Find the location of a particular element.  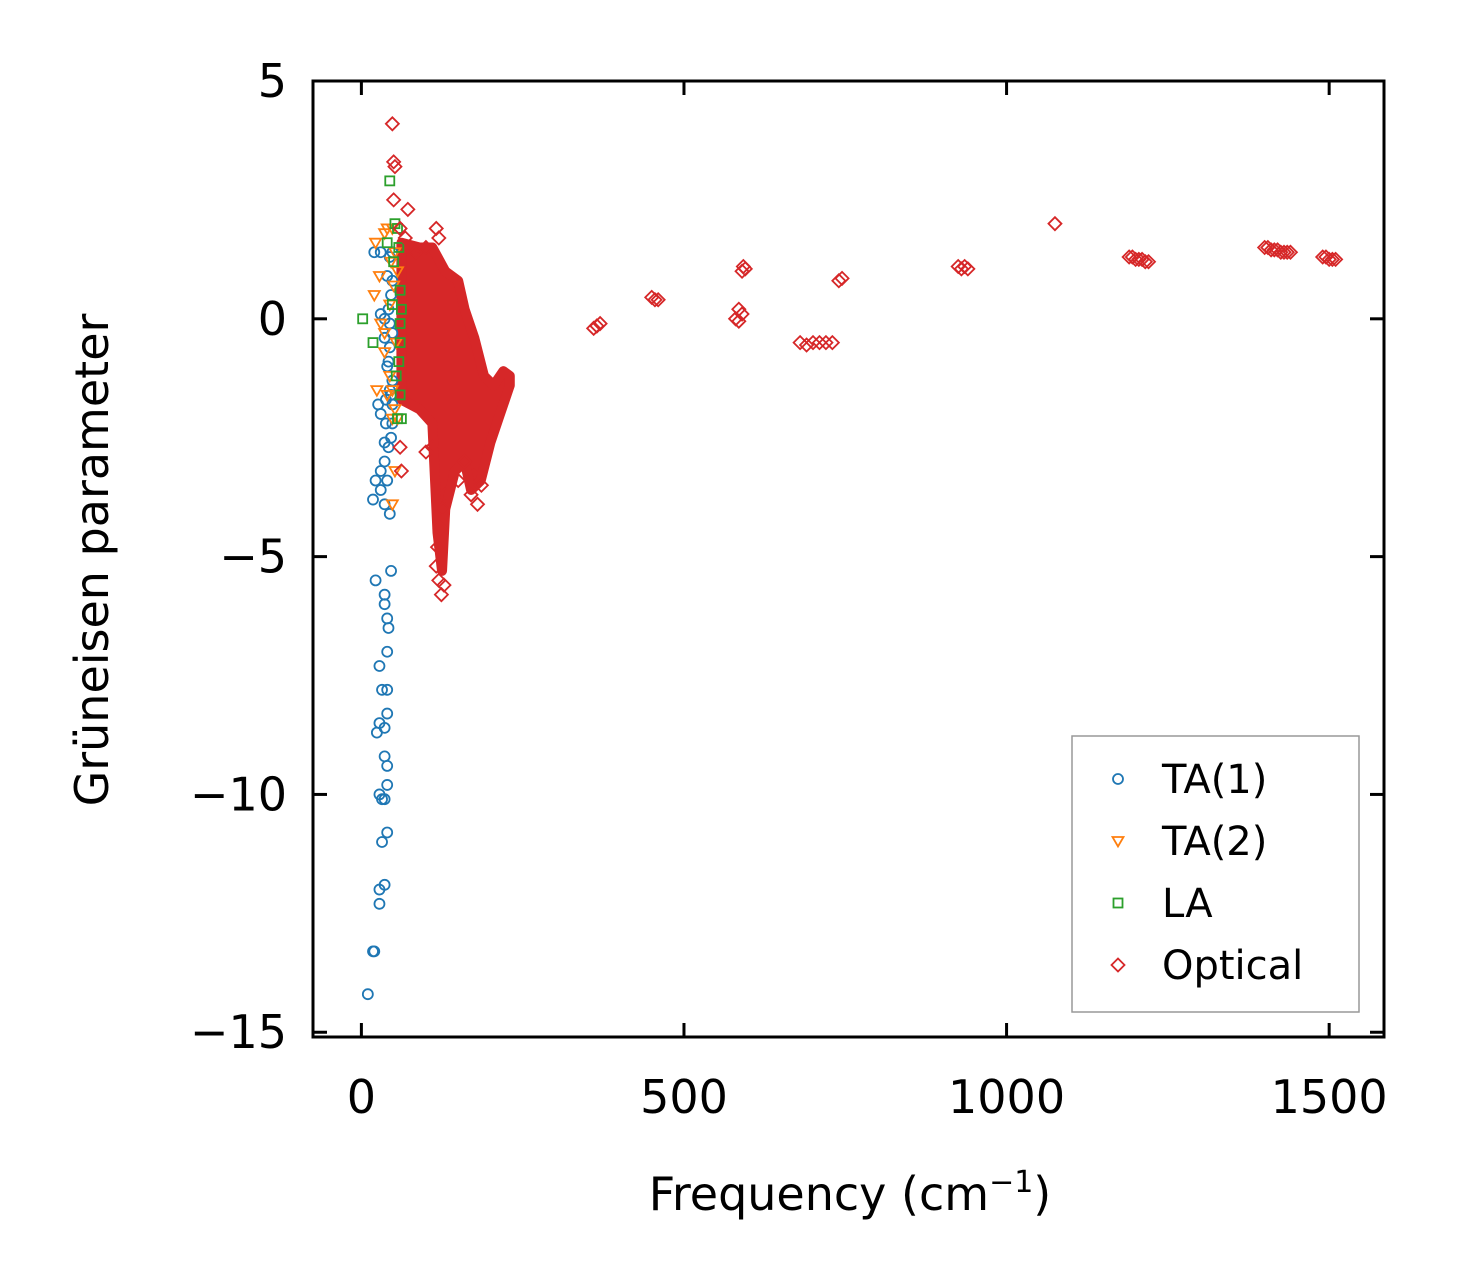

legend-label-optical: Optical is located at coordinates (1232, 966).